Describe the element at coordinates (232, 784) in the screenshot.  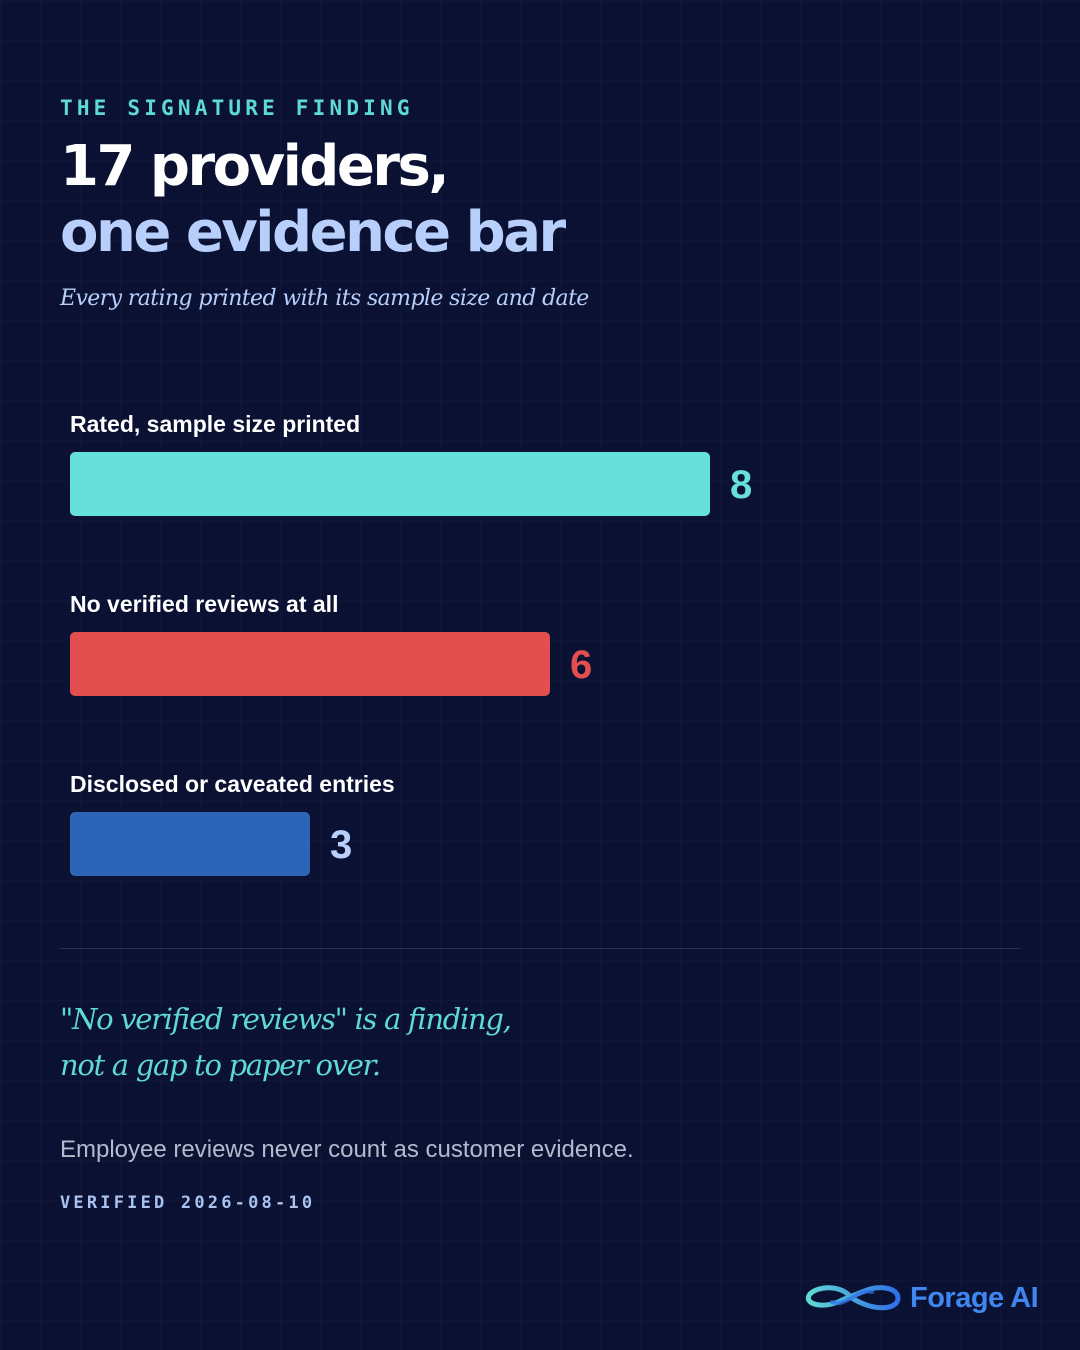
I see `bar-category-label: Disclosed or caveated entries` at that location.